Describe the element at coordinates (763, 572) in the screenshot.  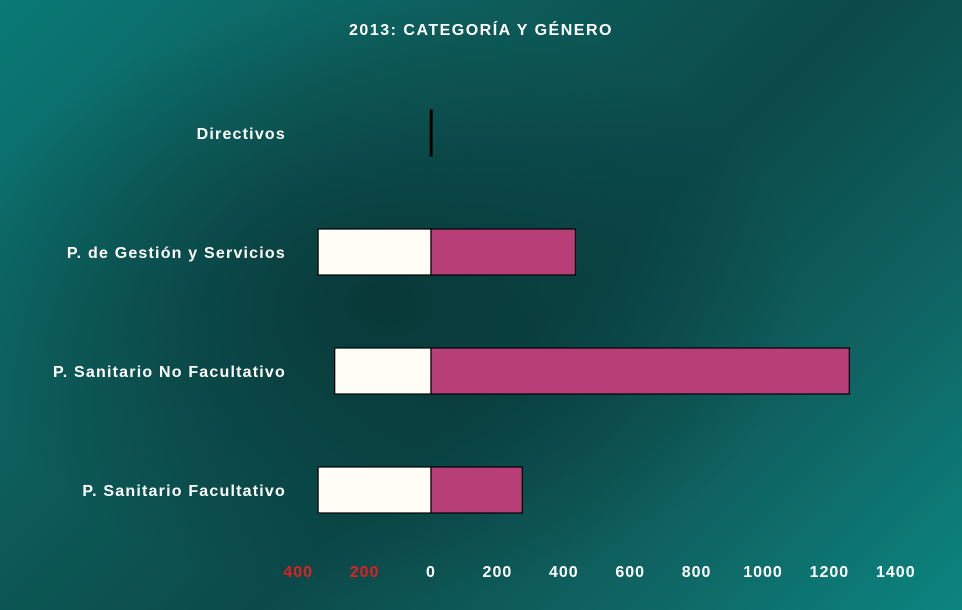
I see `x-tick-label: 1000` at that location.